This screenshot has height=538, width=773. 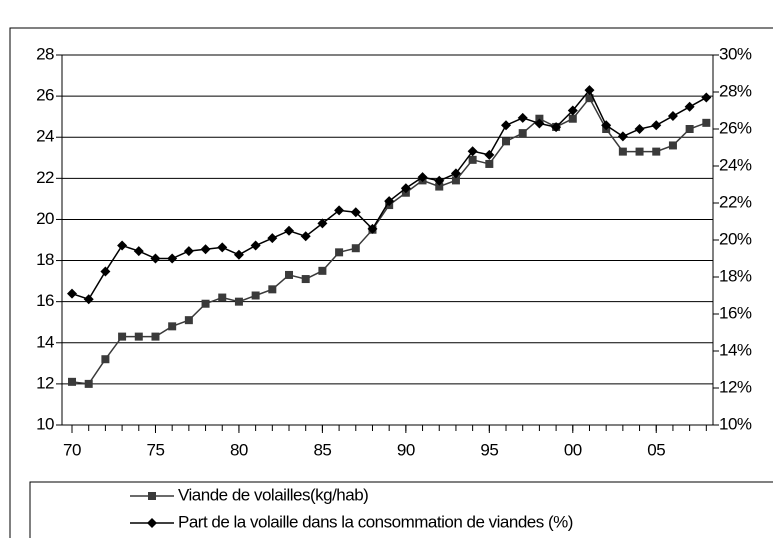 What do you see at coordinates (735, 238) in the screenshot?
I see `y2-tick-label: 20%` at bounding box center [735, 238].